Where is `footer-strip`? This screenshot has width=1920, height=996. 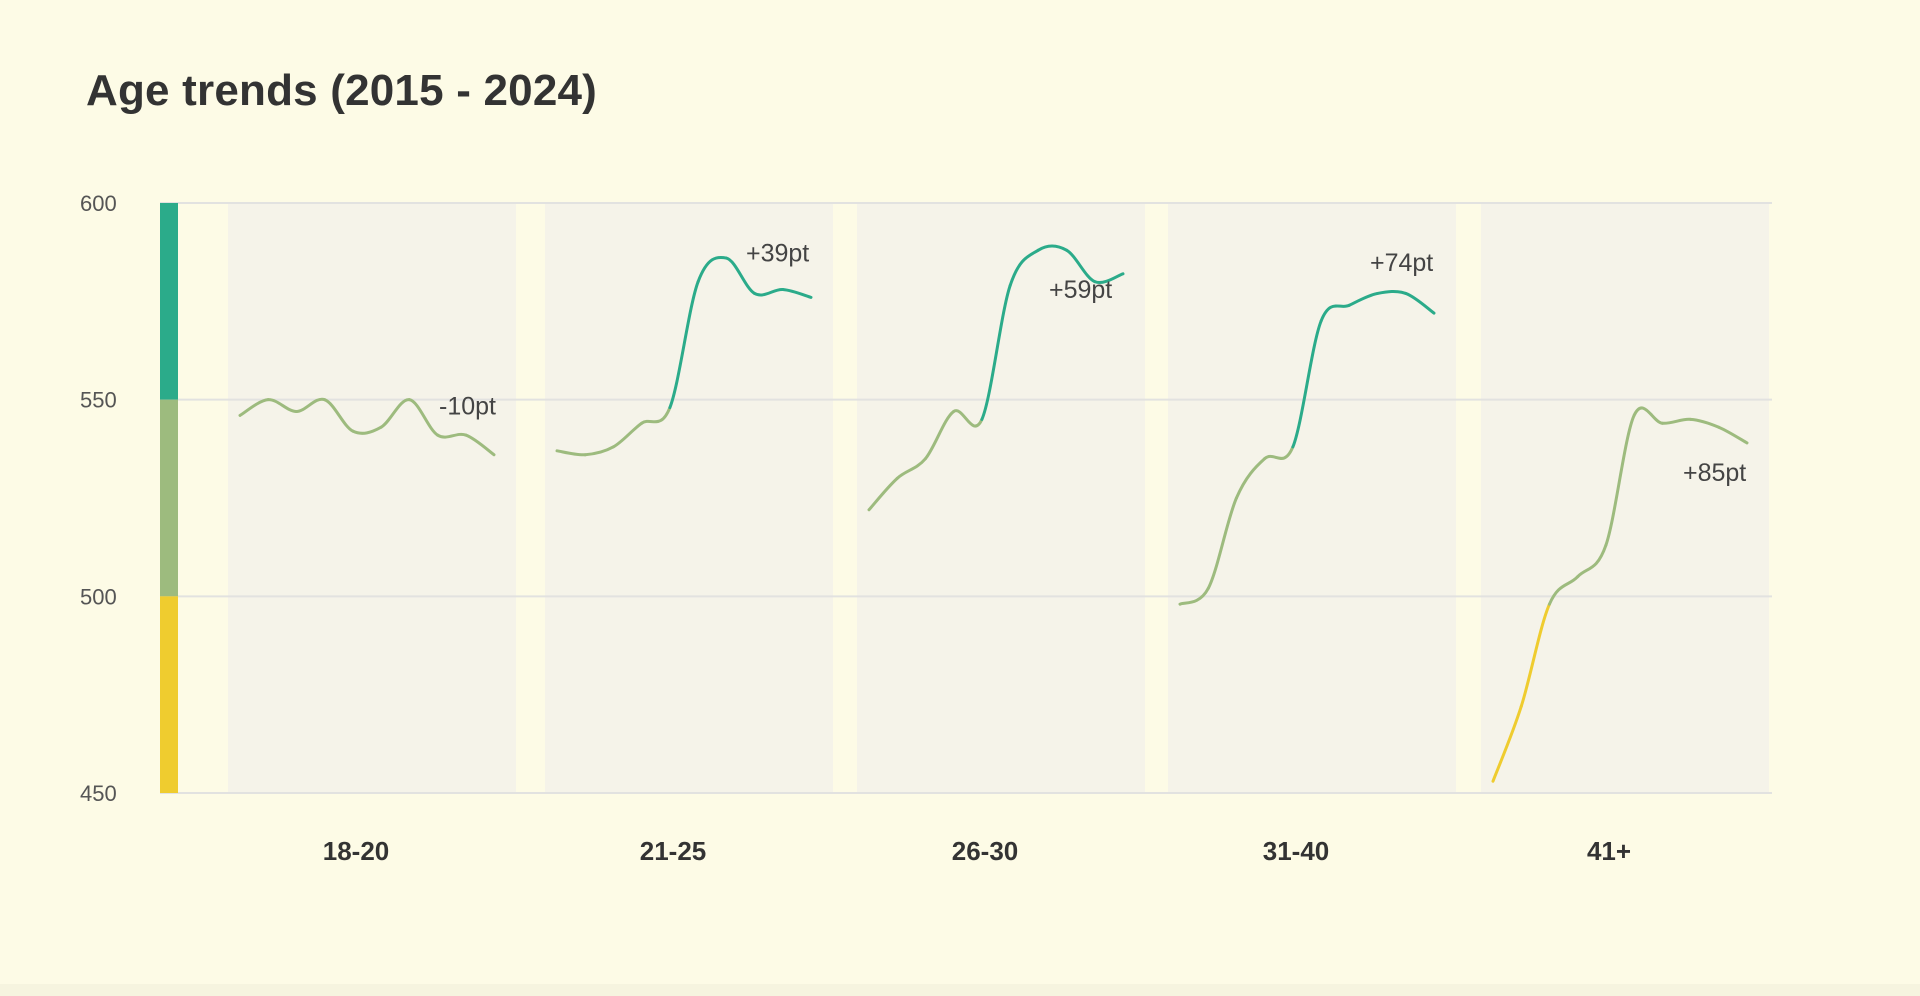 footer-strip is located at coordinates (960, 990).